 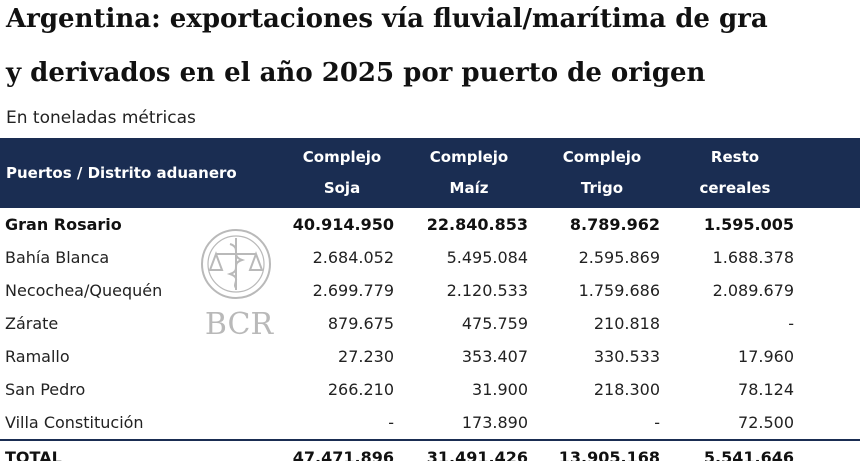 I want to click on table-row: Zárate 879.675 475.759 210.818 -, so click(x=430, y=323).